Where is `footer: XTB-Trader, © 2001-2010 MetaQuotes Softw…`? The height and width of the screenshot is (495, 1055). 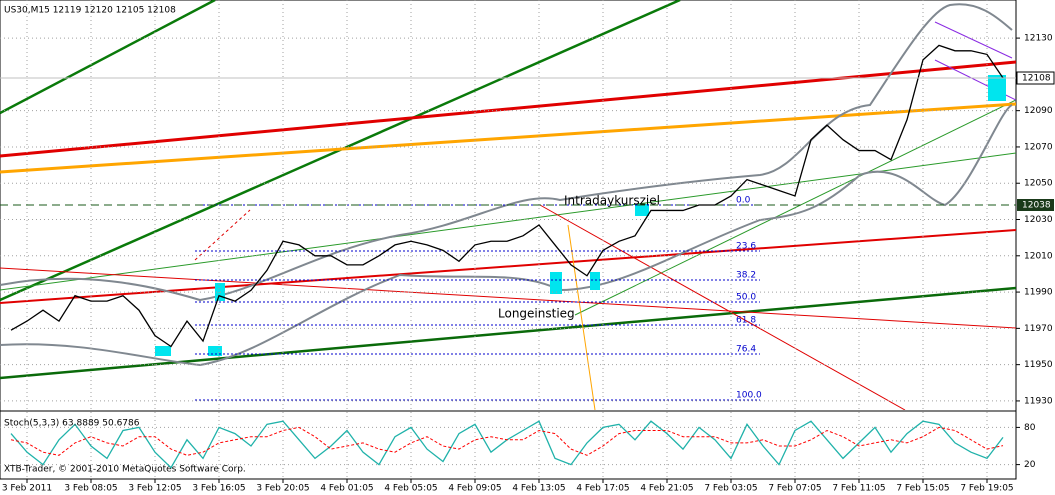
footer: XTB-Trader, © 2001-2010 MetaQuotes Softw… is located at coordinates (125, 470).